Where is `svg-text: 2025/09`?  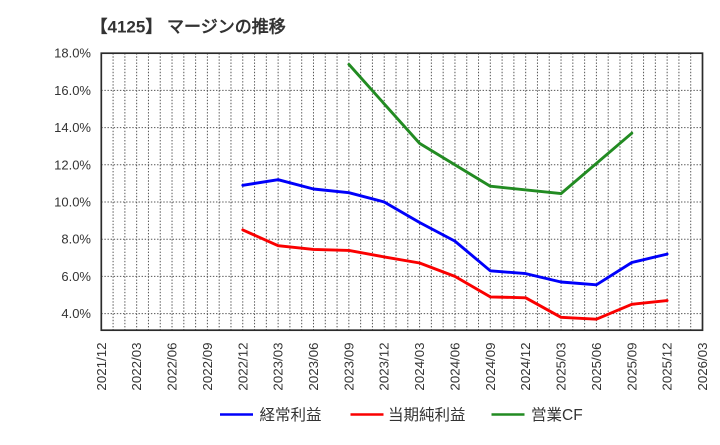
svg-text: 2025/09 is located at coordinates (631, 367).